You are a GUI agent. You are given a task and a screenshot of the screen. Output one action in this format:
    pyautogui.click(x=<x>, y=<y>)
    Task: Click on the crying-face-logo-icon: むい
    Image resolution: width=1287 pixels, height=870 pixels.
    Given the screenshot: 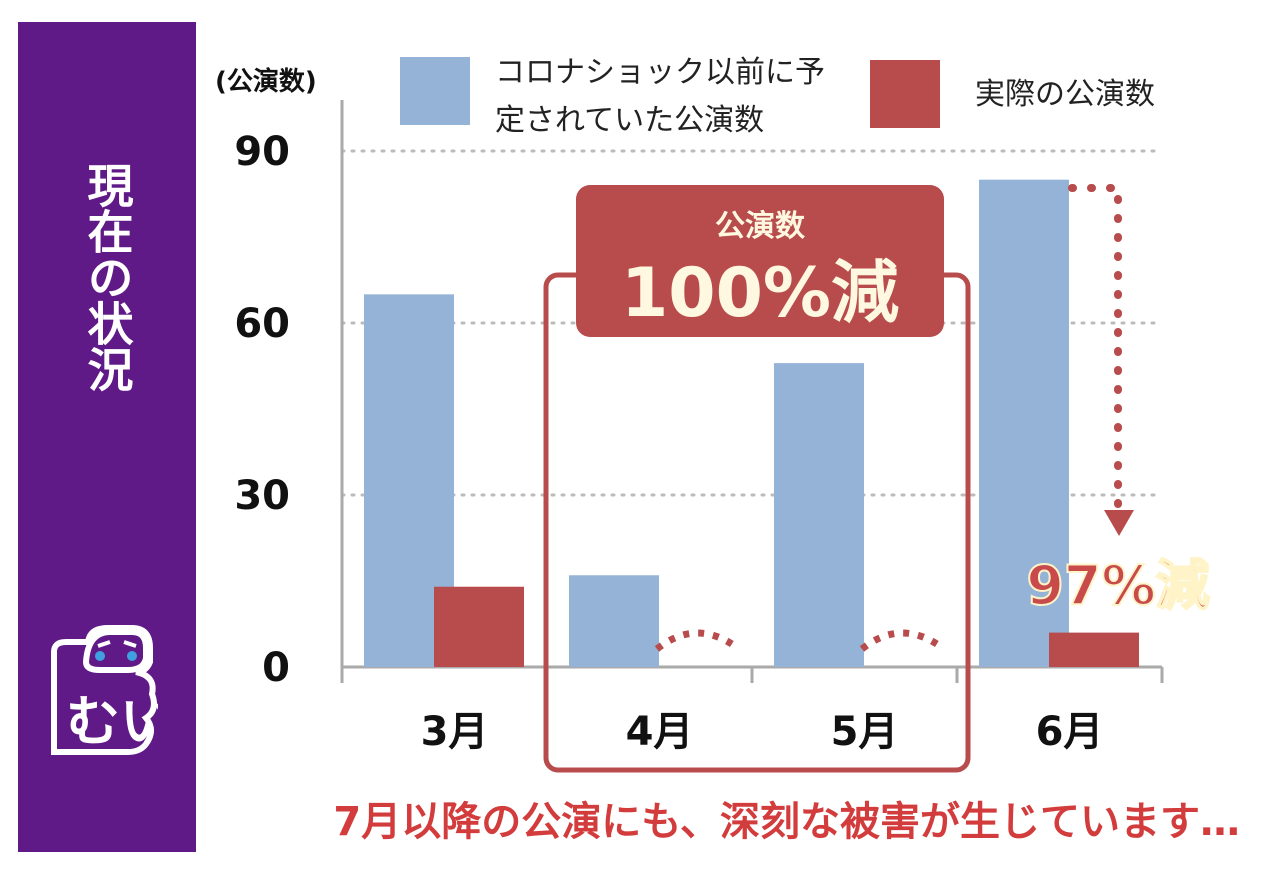 What is the action you would take?
    pyautogui.click(x=104, y=690)
    